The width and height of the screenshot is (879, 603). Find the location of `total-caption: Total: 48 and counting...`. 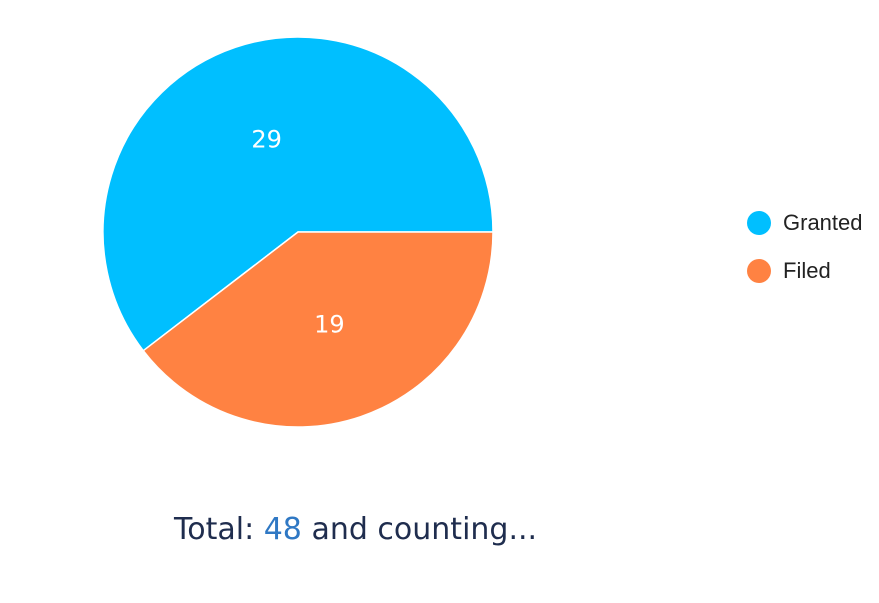

total-caption: Total: 48 and counting... is located at coordinates (355, 529).